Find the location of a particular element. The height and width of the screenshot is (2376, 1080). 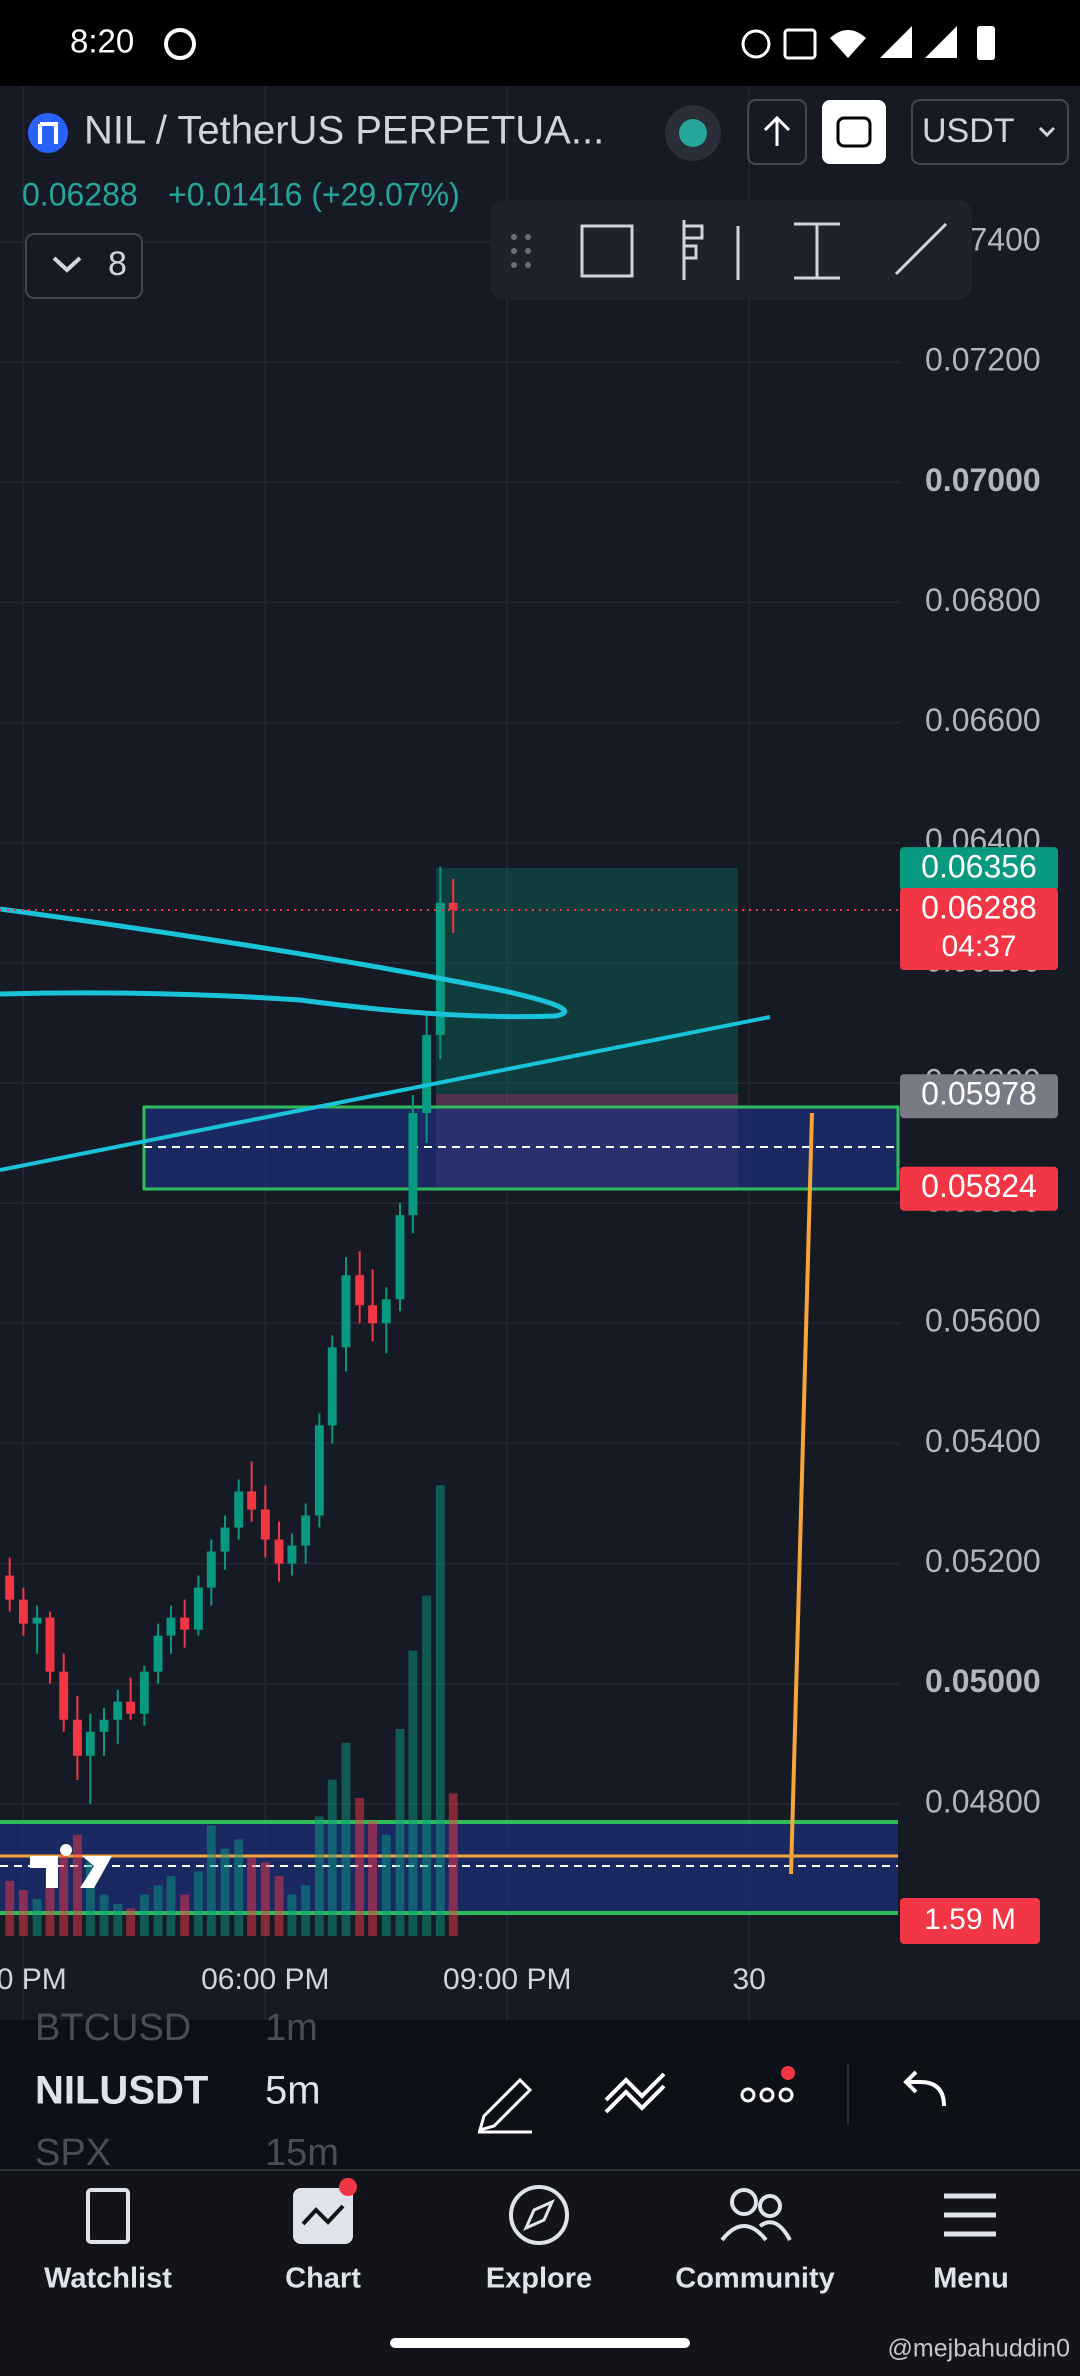

undo is located at coordinates (924, 2088).